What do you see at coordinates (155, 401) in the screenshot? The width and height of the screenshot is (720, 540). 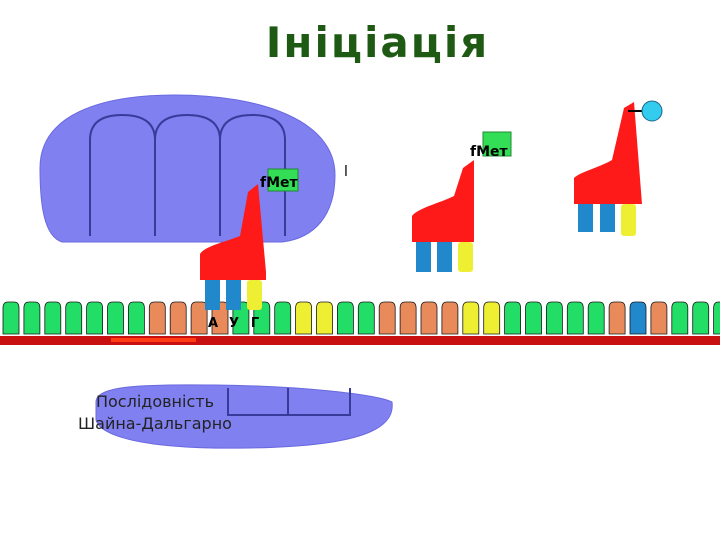 I see `shine-dalgarno-caption-line1: Послідовність` at bounding box center [155, 401].